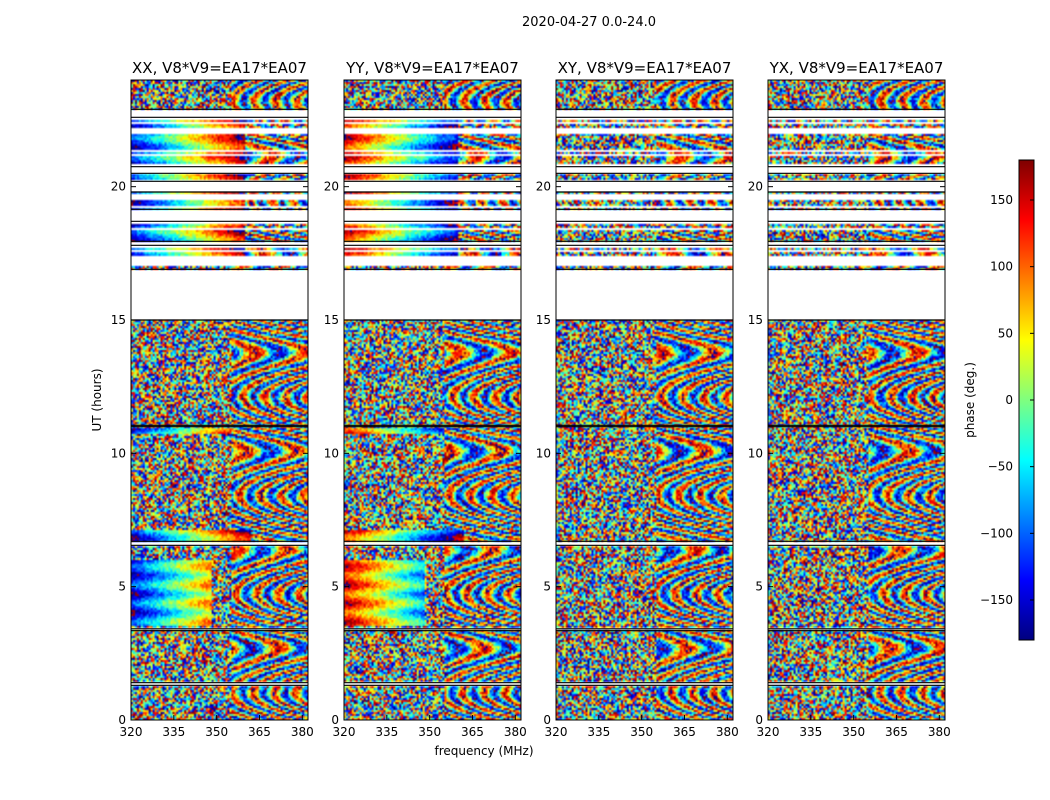 This screenshot has width=1050, height=800. I want to click on colorbar-tick-label: 50, so click(1005, 333).